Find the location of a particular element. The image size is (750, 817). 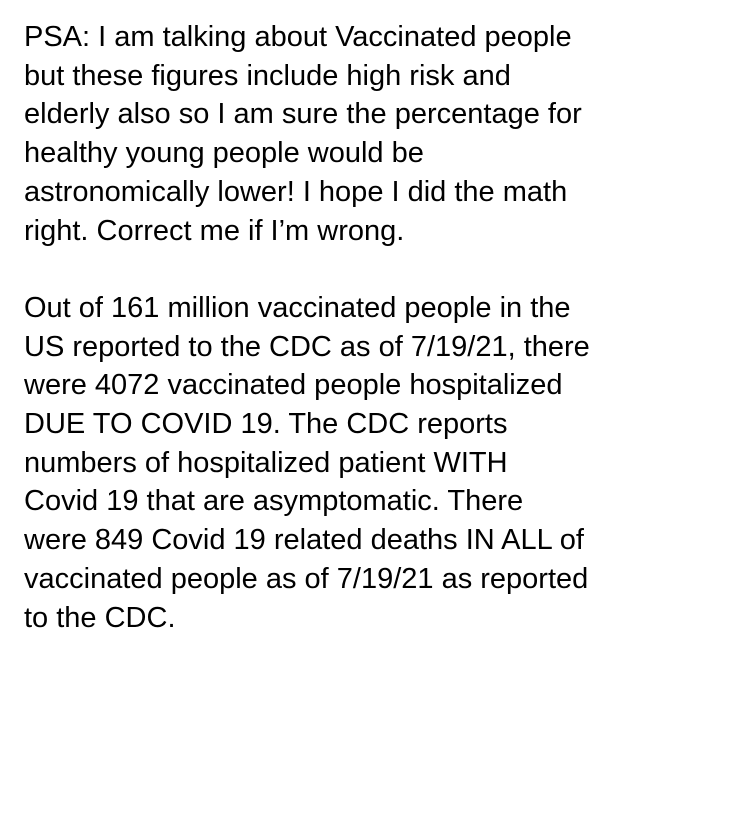

text-line: were 4072 vaccinated people hospitalized is located at coordinates (293, 385).